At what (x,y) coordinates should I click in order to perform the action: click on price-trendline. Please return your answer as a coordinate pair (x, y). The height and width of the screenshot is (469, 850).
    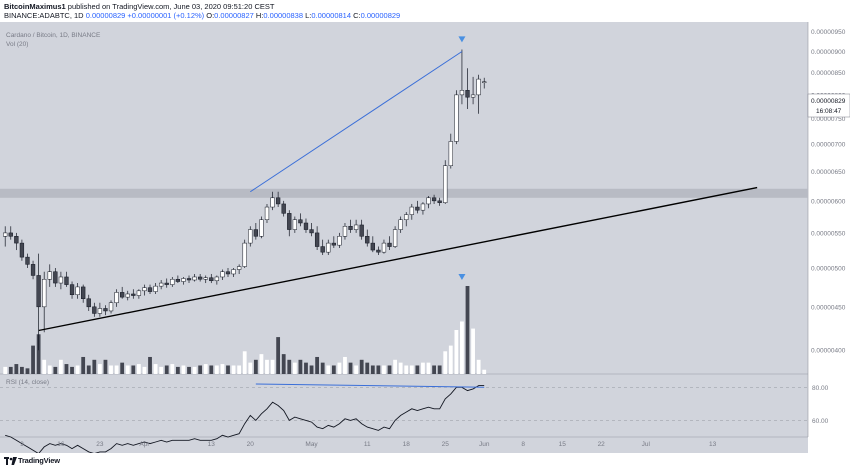
    Looking at the image, I should click on (356, 122).